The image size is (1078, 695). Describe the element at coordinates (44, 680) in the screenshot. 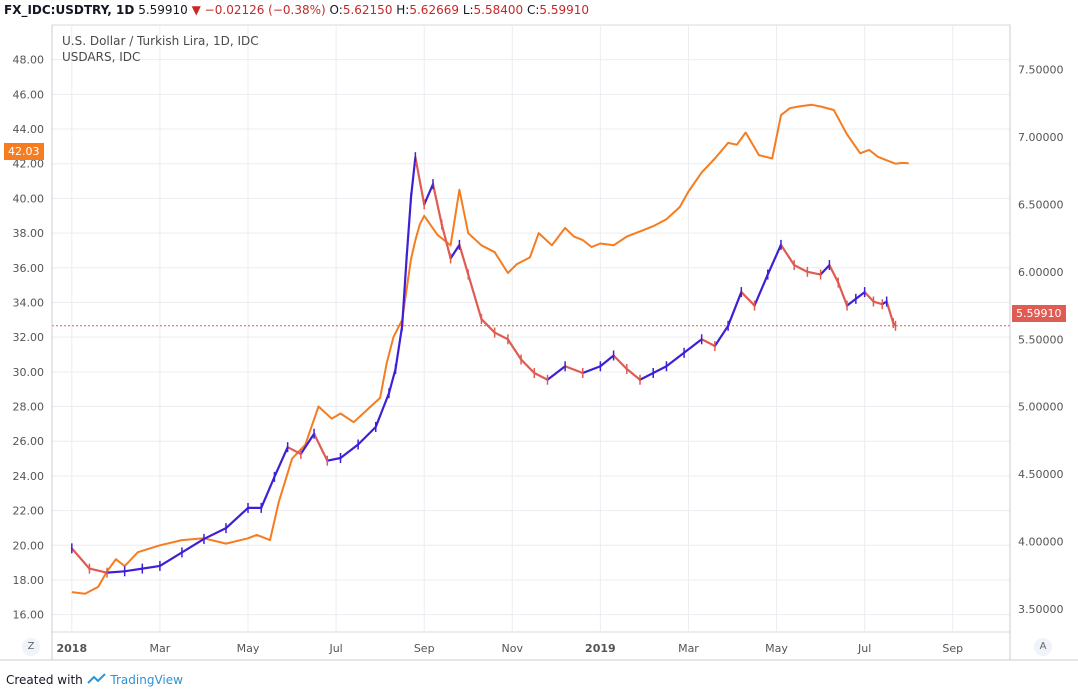

I see `created-with-text: Created with` at that location.